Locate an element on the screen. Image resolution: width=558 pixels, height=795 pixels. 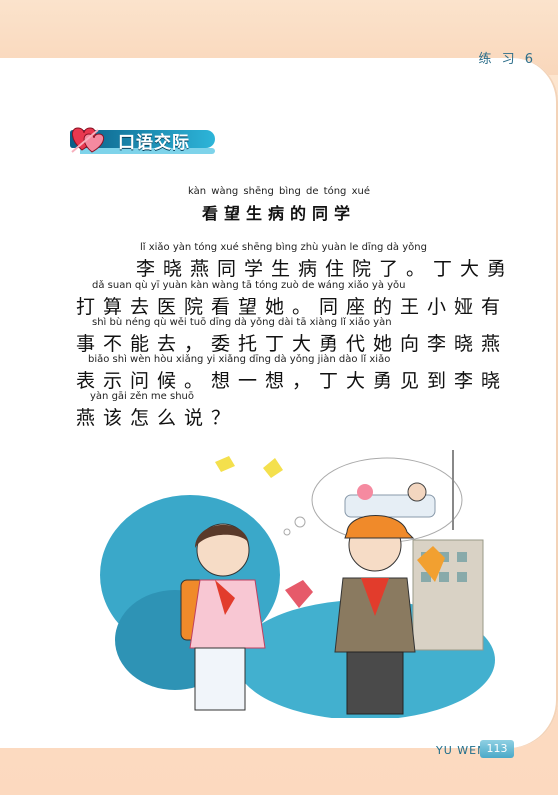
hospital-bed is located at coordinates (390, 506).